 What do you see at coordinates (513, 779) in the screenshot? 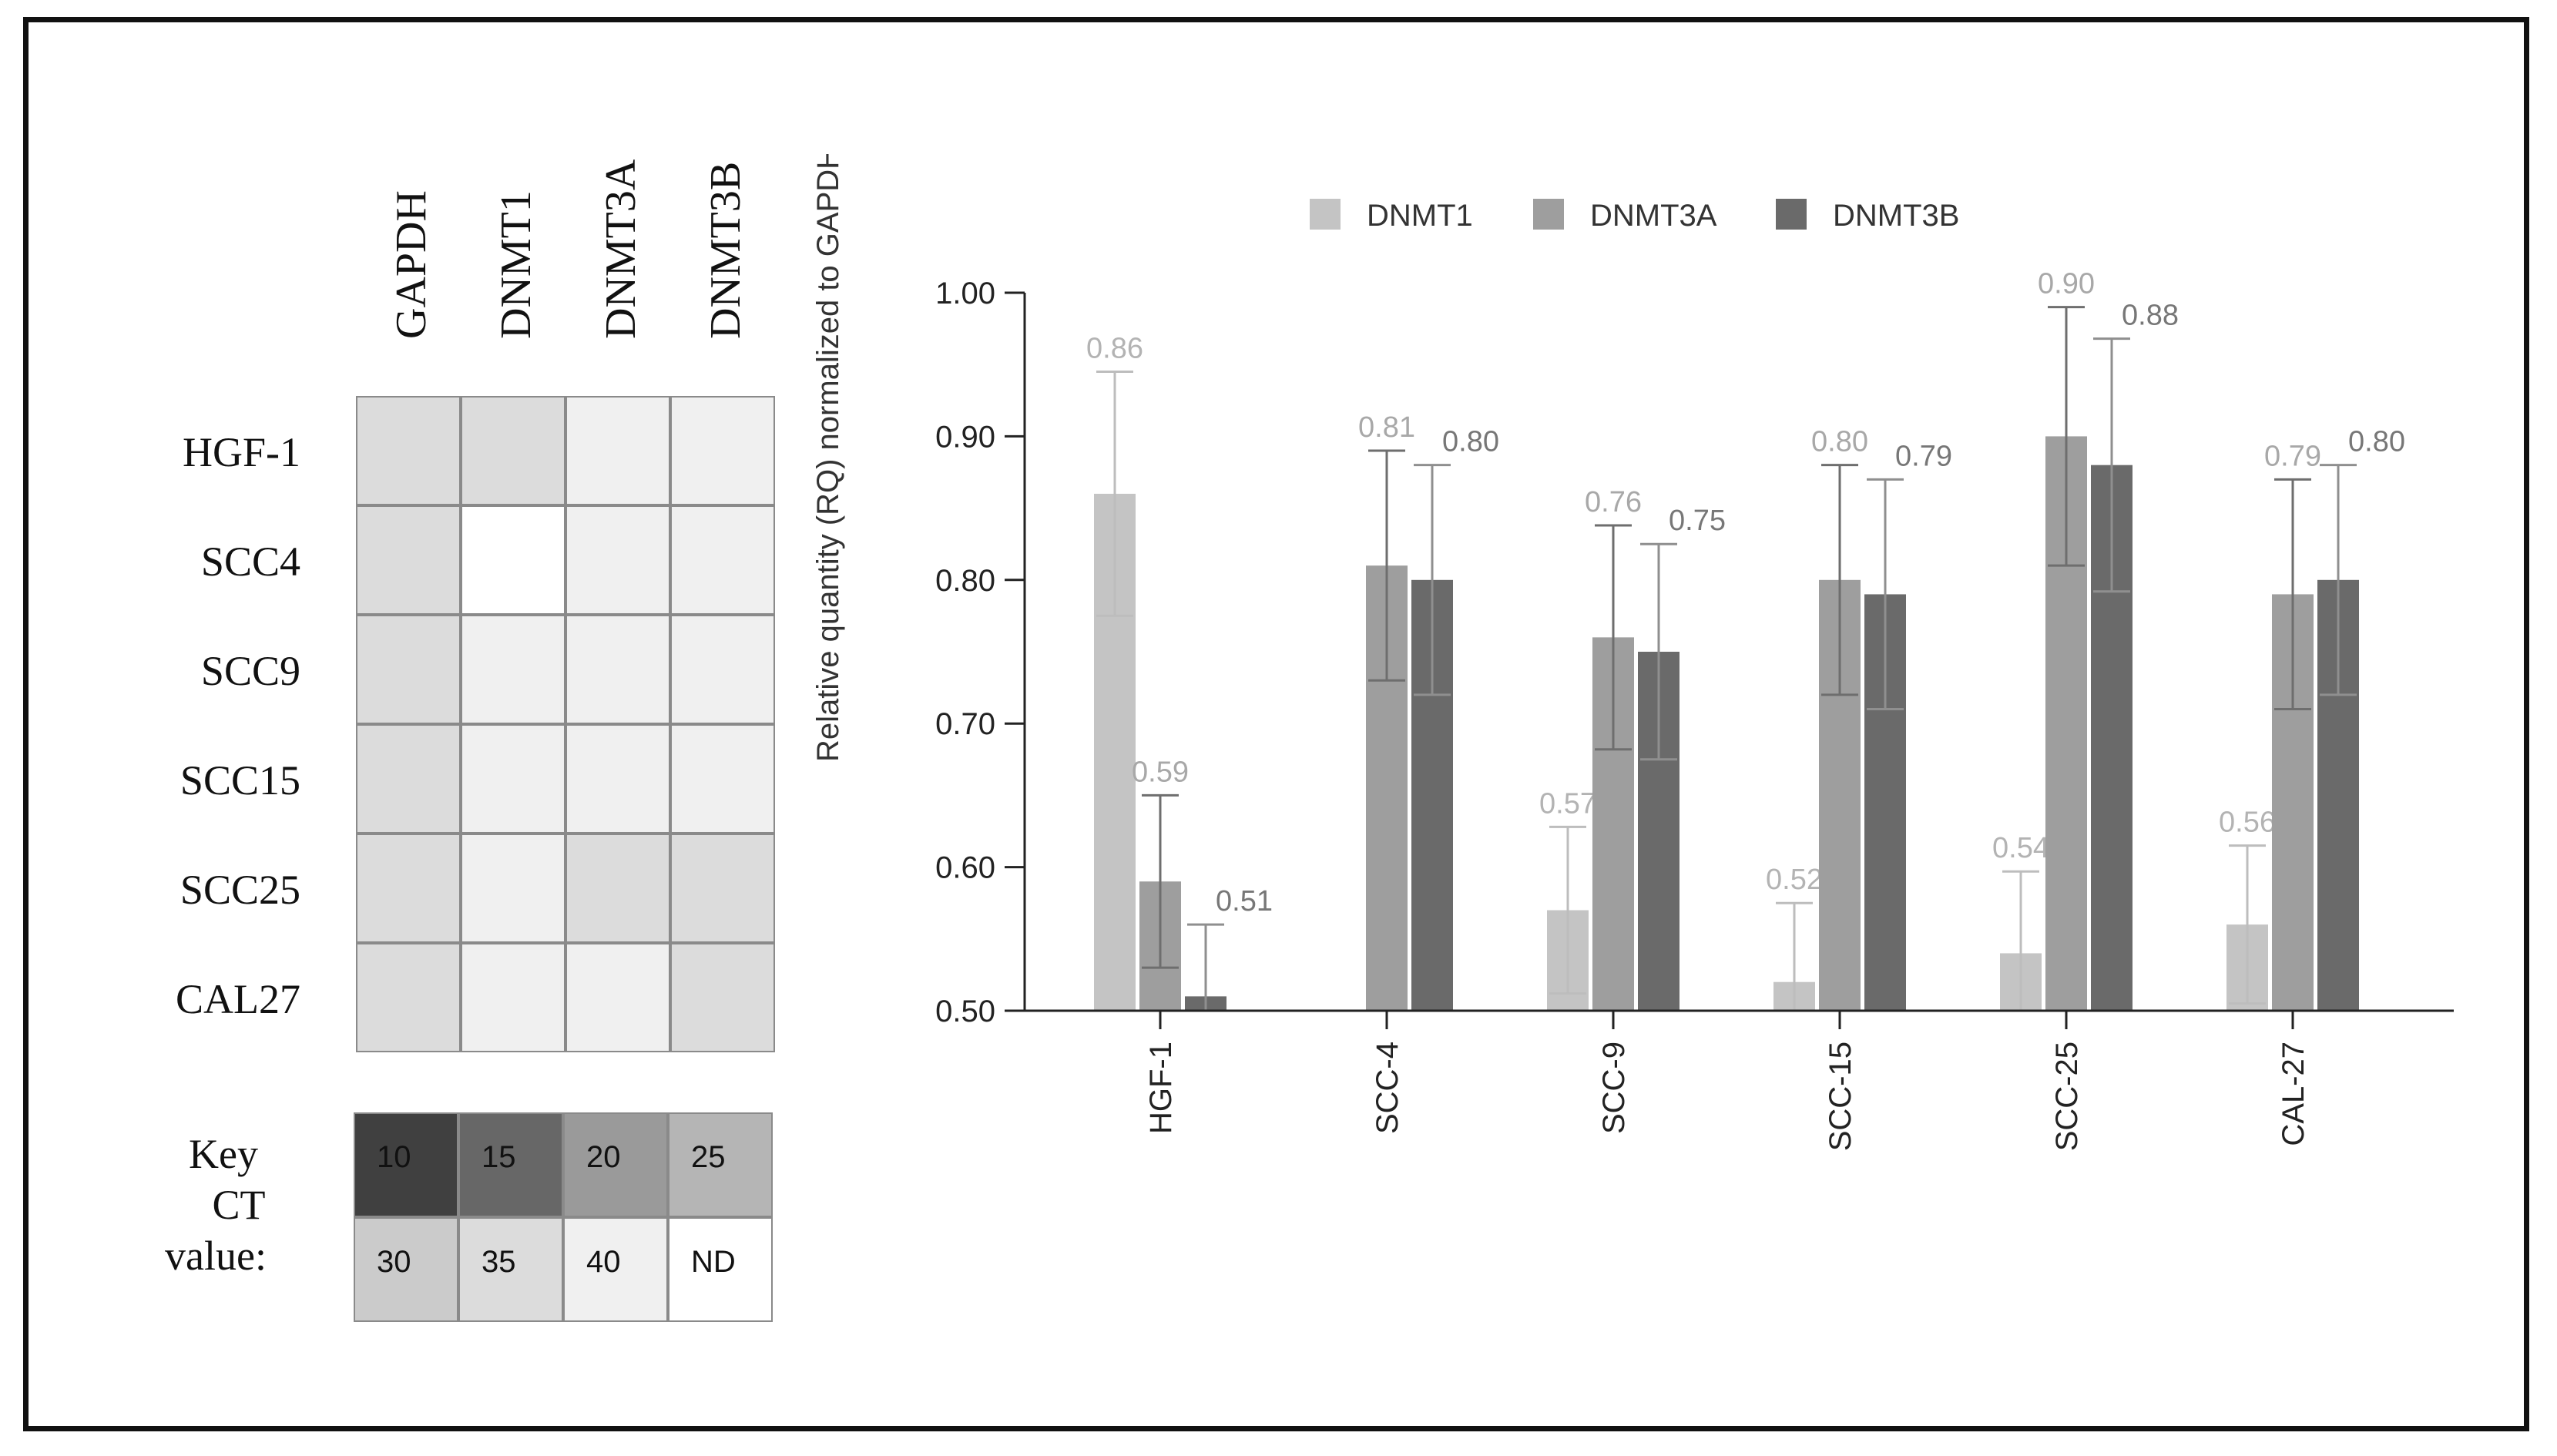
I see `heatmap-cell-scc15-dnmt1` at bounding box center [513, 779].